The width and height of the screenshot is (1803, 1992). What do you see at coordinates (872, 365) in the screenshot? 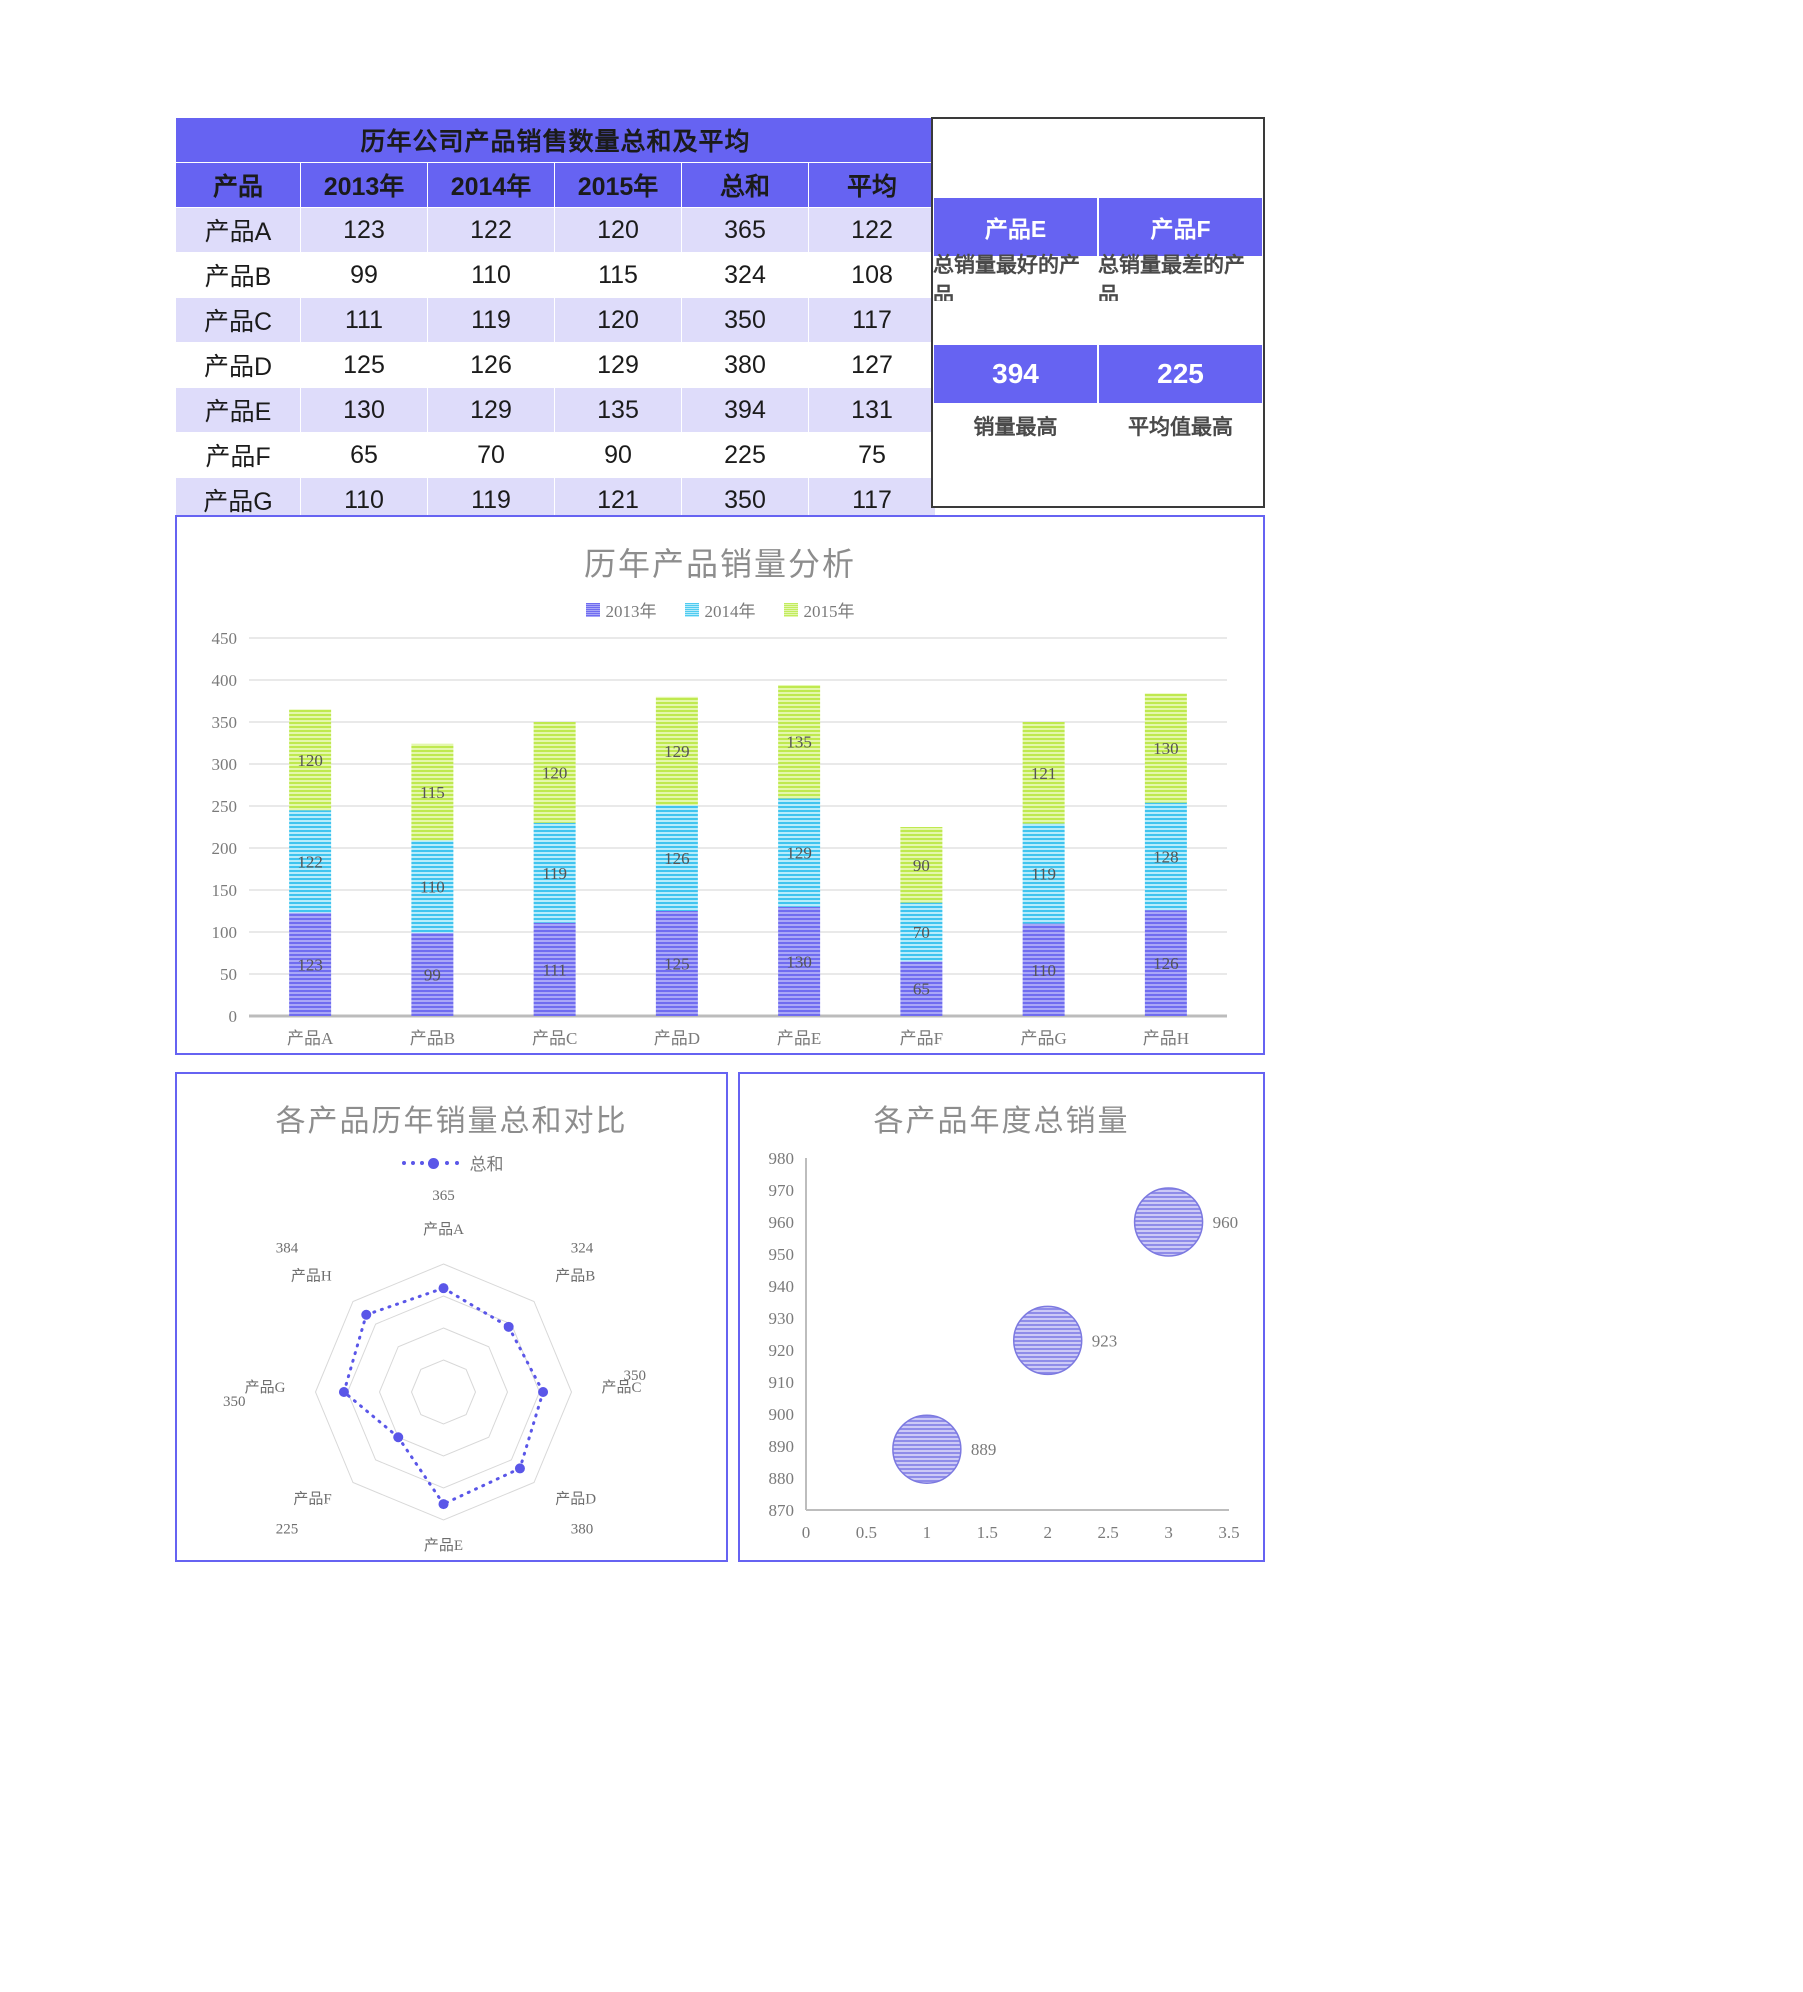
I see `cell-value: 127` at bounding box center [872, 365].